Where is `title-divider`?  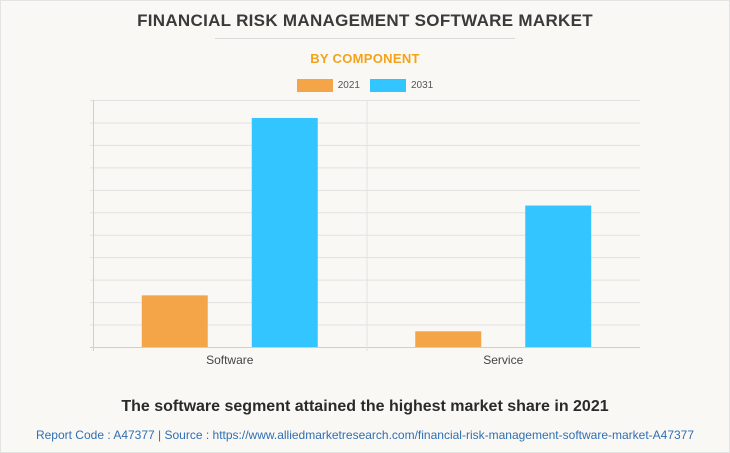 title-divider is located at coordinates (365, 38).